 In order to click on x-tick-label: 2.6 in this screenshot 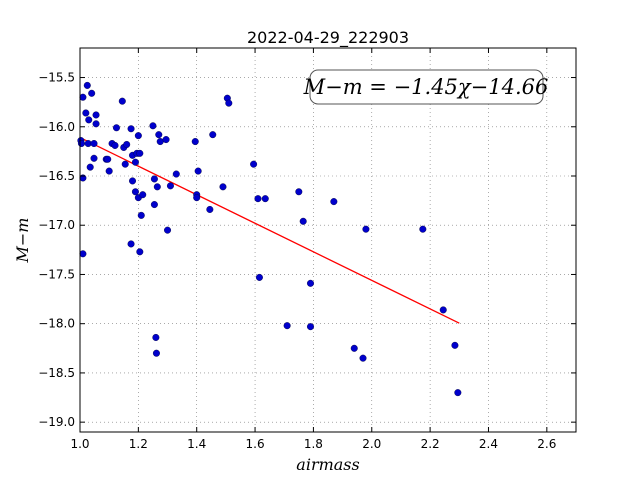, I will do `click(546, 444)`.